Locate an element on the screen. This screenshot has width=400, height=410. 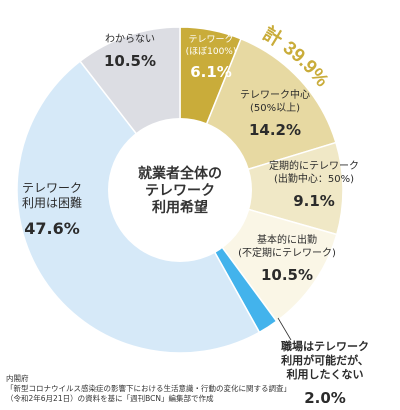
slice-name-line: (ほぼ100%) is located at coordinates (211, 51).